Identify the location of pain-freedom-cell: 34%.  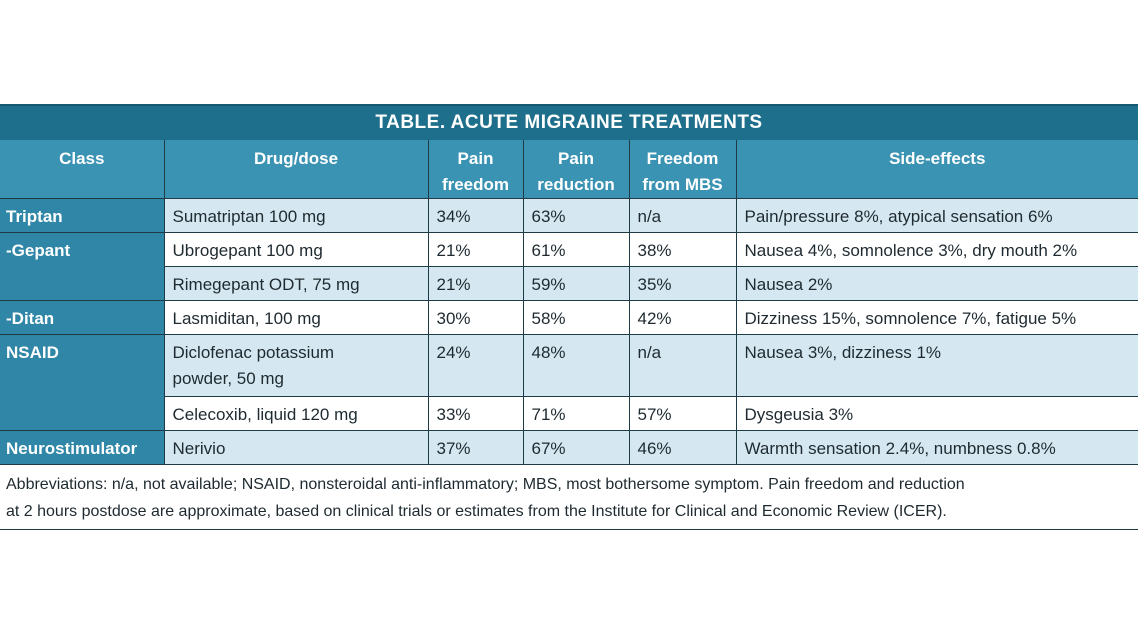
(475, 215).